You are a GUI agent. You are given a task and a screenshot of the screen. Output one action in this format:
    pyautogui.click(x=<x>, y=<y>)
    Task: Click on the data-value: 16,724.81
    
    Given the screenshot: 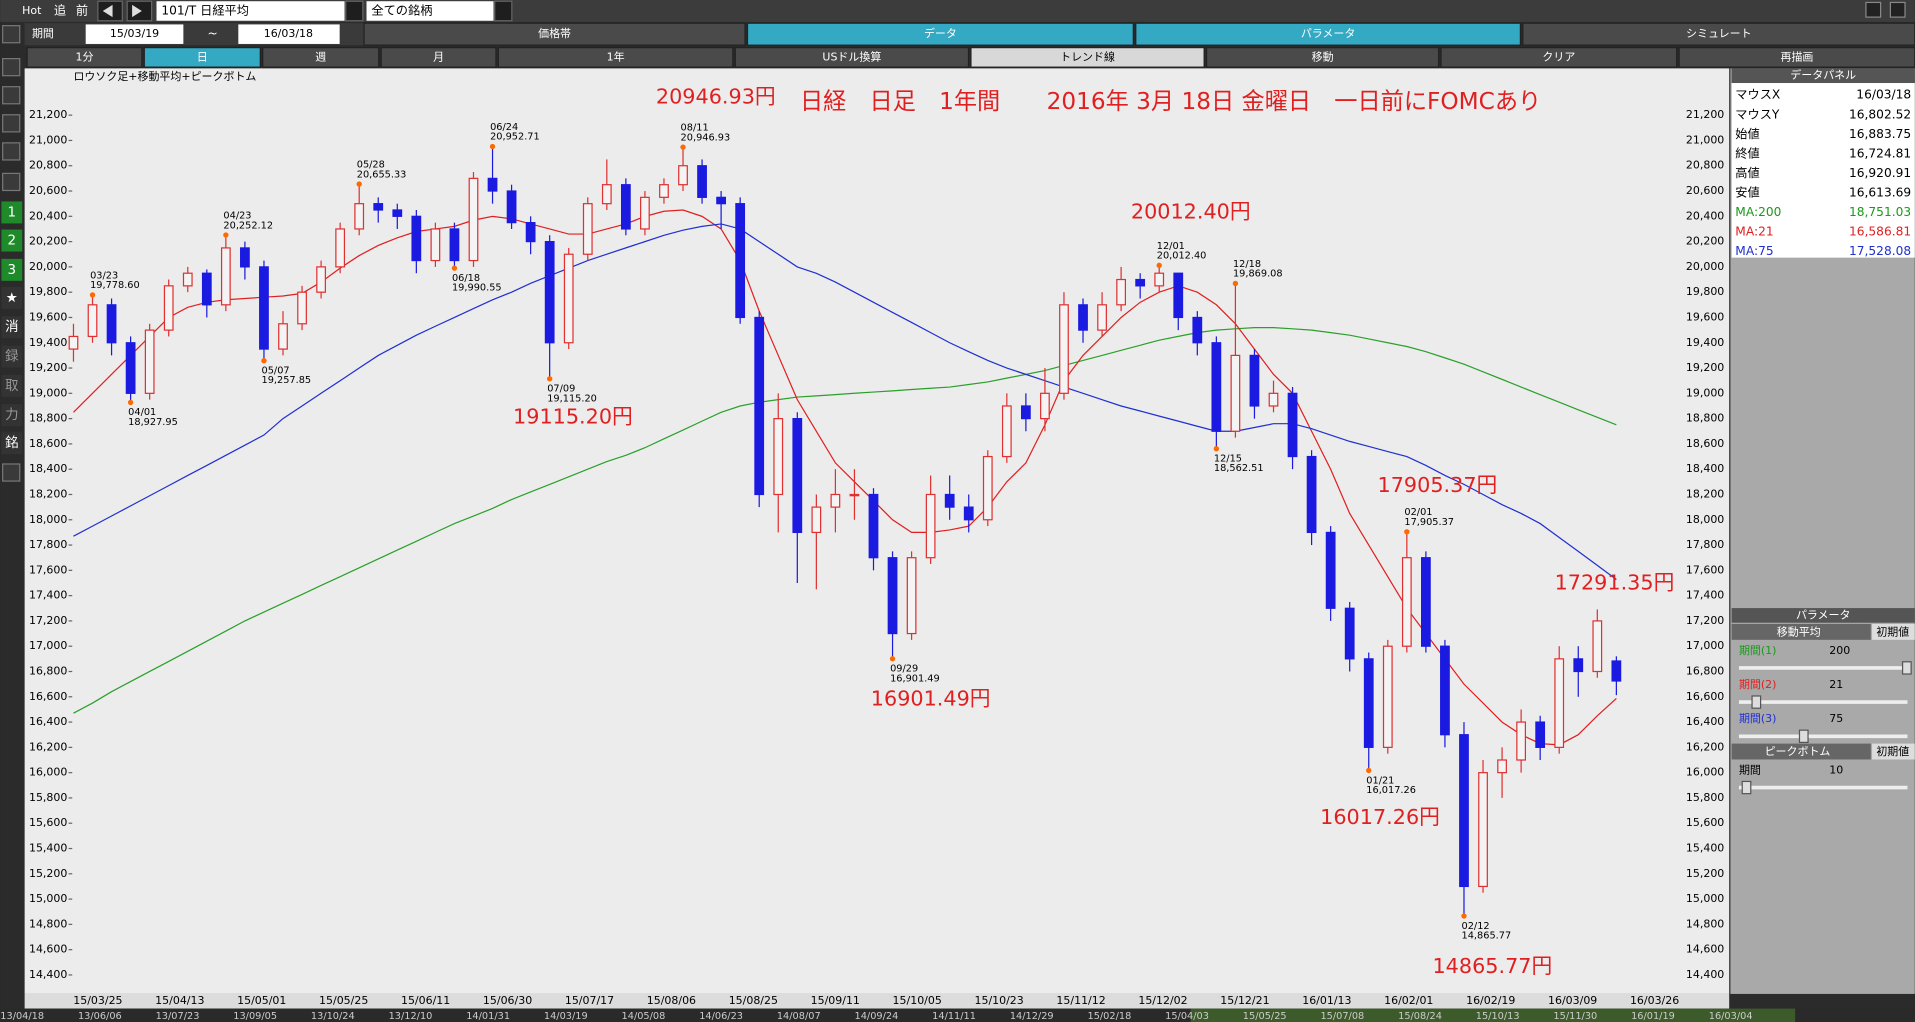 What is the action you would take?
    pyautogui.click(x=1880, y=153)
    